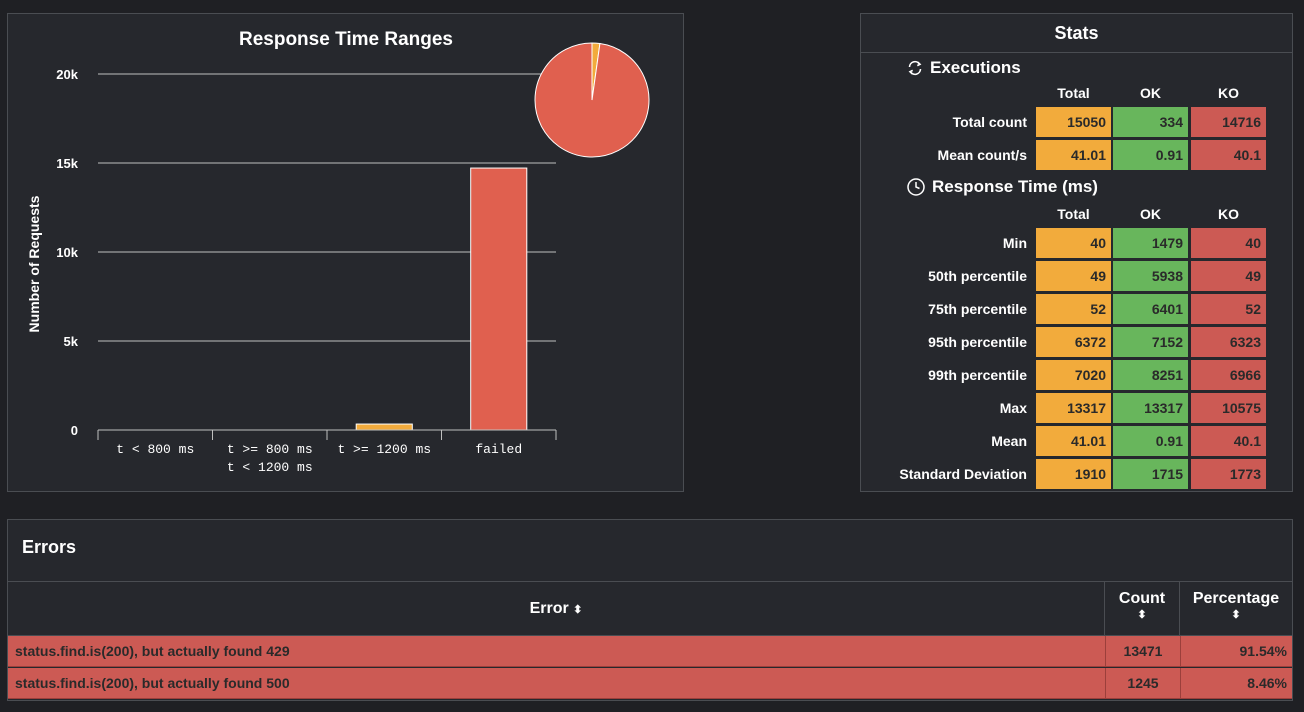 The image size is (1304, 712). I want to click on total-value: 15050, so click(1073, 122).